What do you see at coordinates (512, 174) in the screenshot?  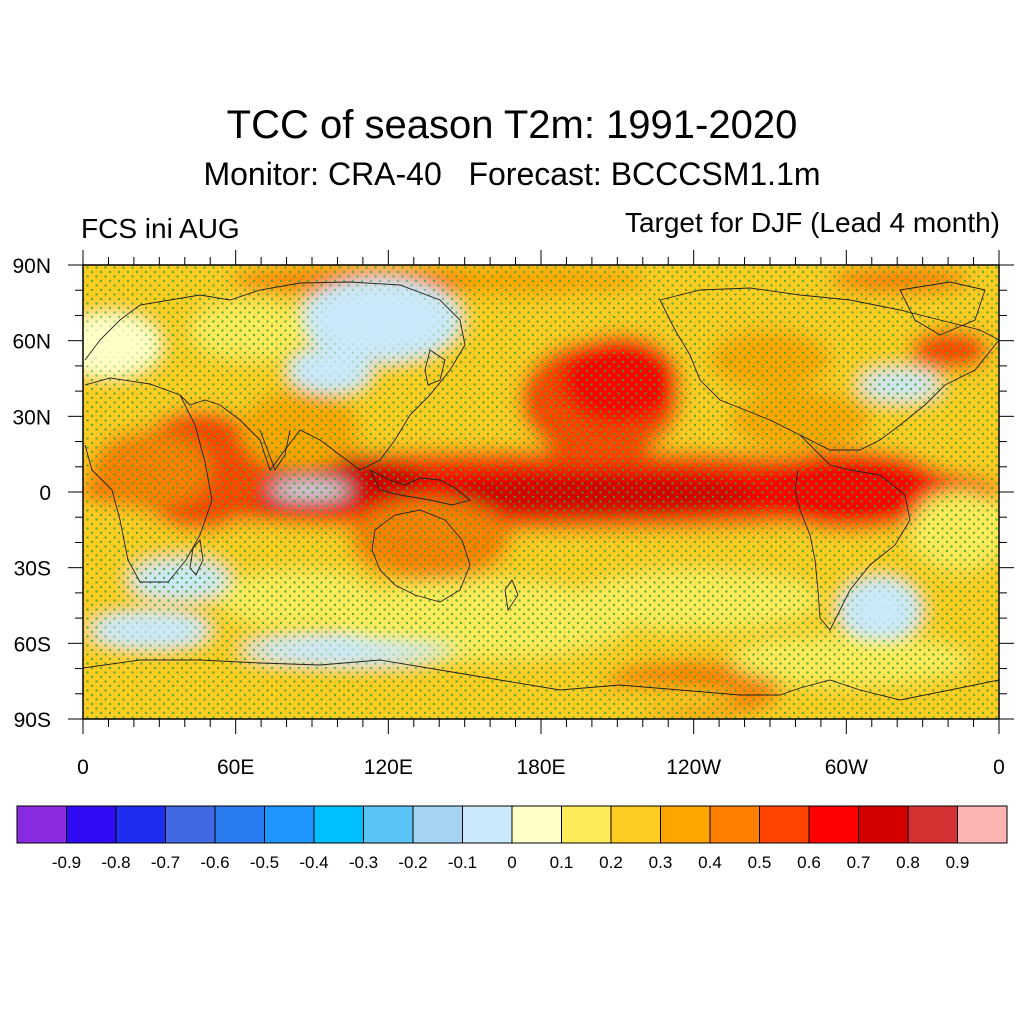 I see `chart-subtitle: Monitor: CRA-40 Forecast: BCCCSM1.1m` at bounding box center [512, 174].